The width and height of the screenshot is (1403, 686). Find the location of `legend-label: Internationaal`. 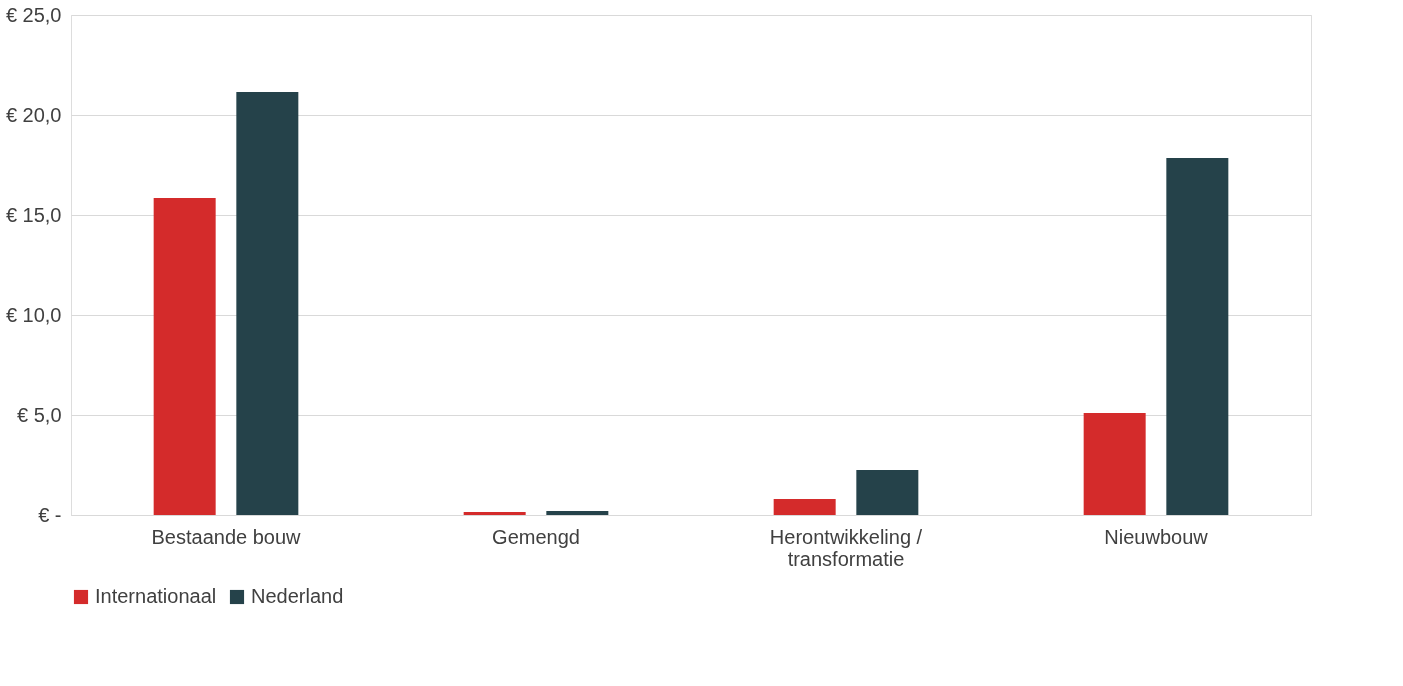

legend-label: Internationaal is located at coordinates (156, 596).